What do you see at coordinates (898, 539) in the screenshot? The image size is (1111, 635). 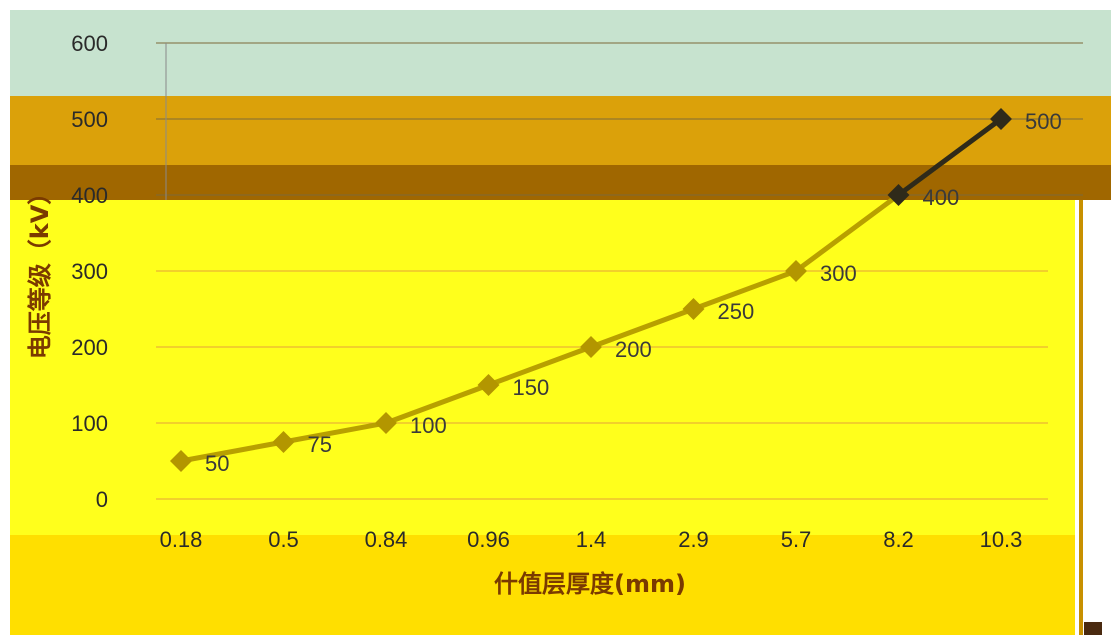 I see `x-tick-label: 8.2` at bounding box center [898, 539].